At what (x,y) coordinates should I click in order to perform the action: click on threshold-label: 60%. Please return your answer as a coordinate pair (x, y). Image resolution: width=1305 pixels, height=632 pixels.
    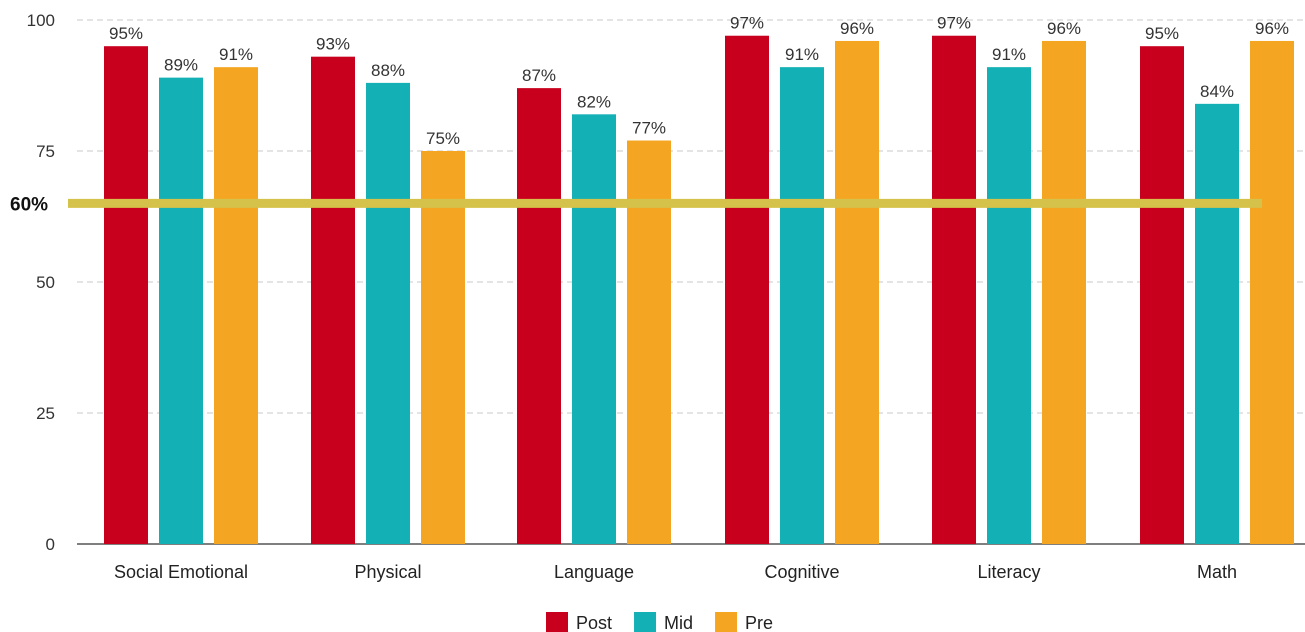
    Looking at the image, I should click on (29, 204).